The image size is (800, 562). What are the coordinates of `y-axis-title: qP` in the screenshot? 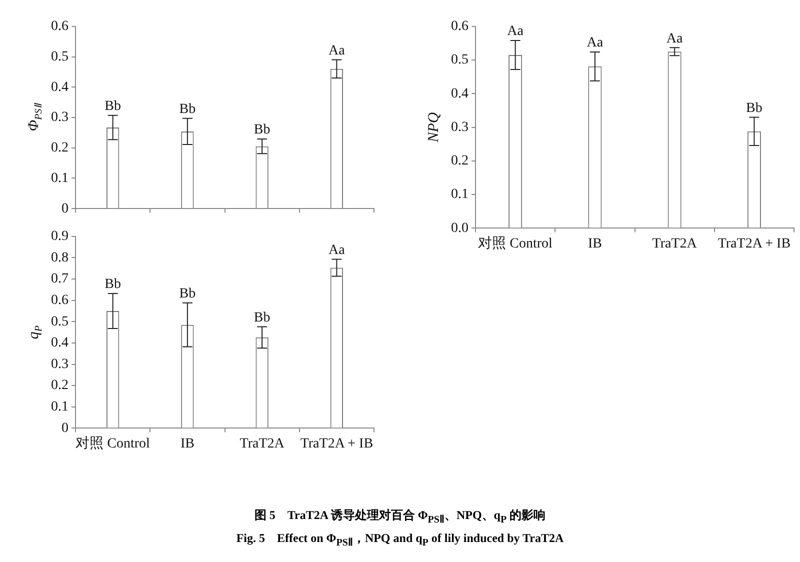 It's located at (35, 332).